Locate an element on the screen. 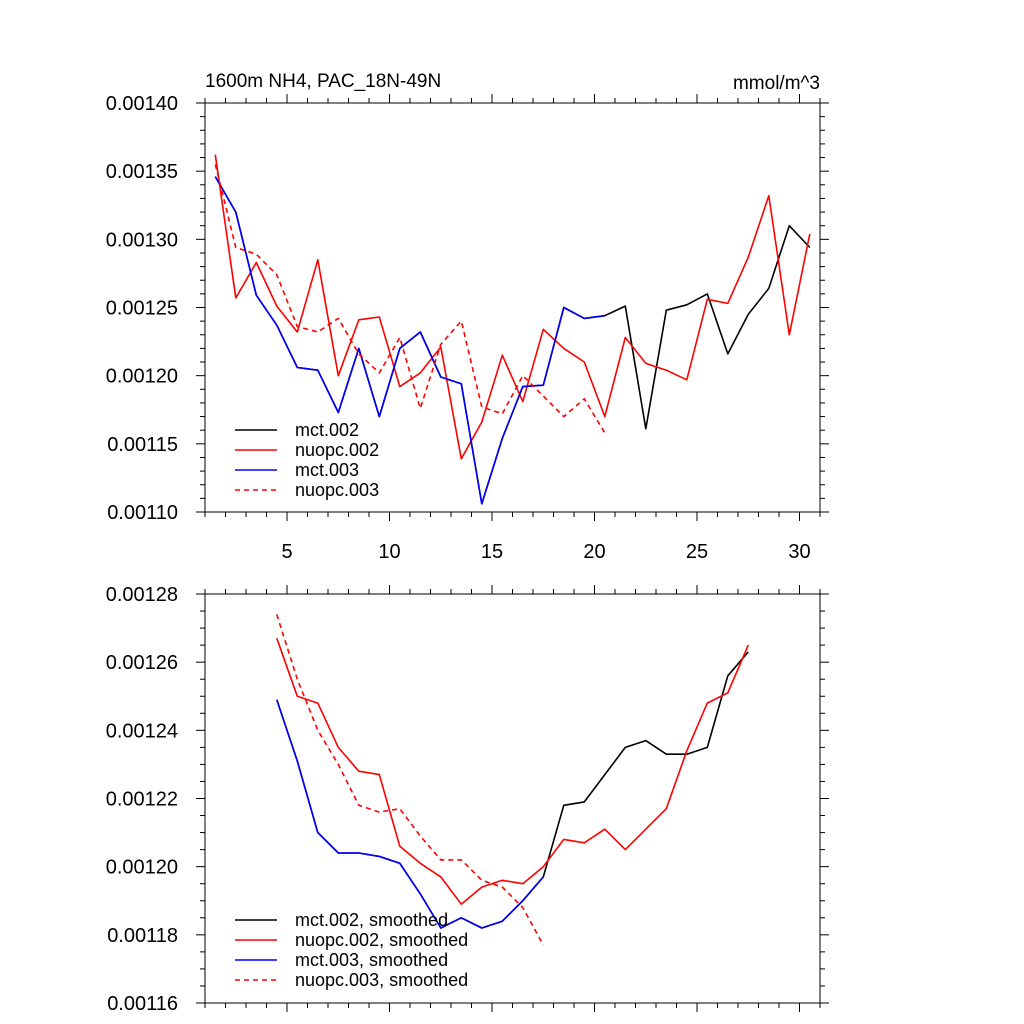 The width and height of the screenshot is (1024, 1024). x-tick-label: 10 is located at coordinates (389, 552).